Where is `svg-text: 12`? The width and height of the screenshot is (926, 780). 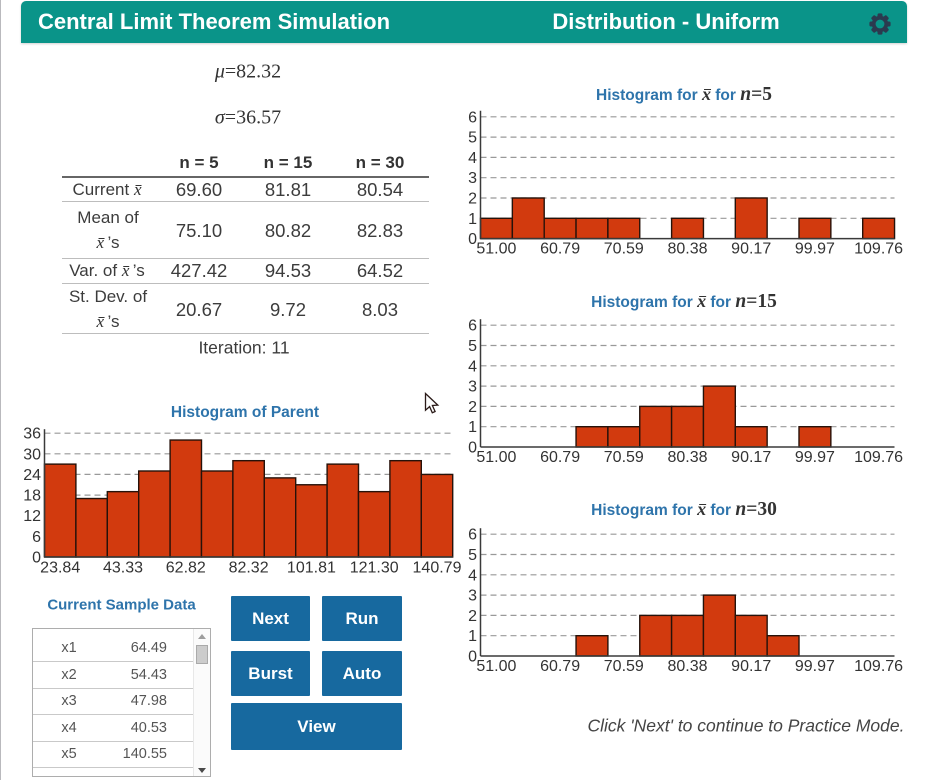
svg-text: 12 is located at coordinates (32, 516).